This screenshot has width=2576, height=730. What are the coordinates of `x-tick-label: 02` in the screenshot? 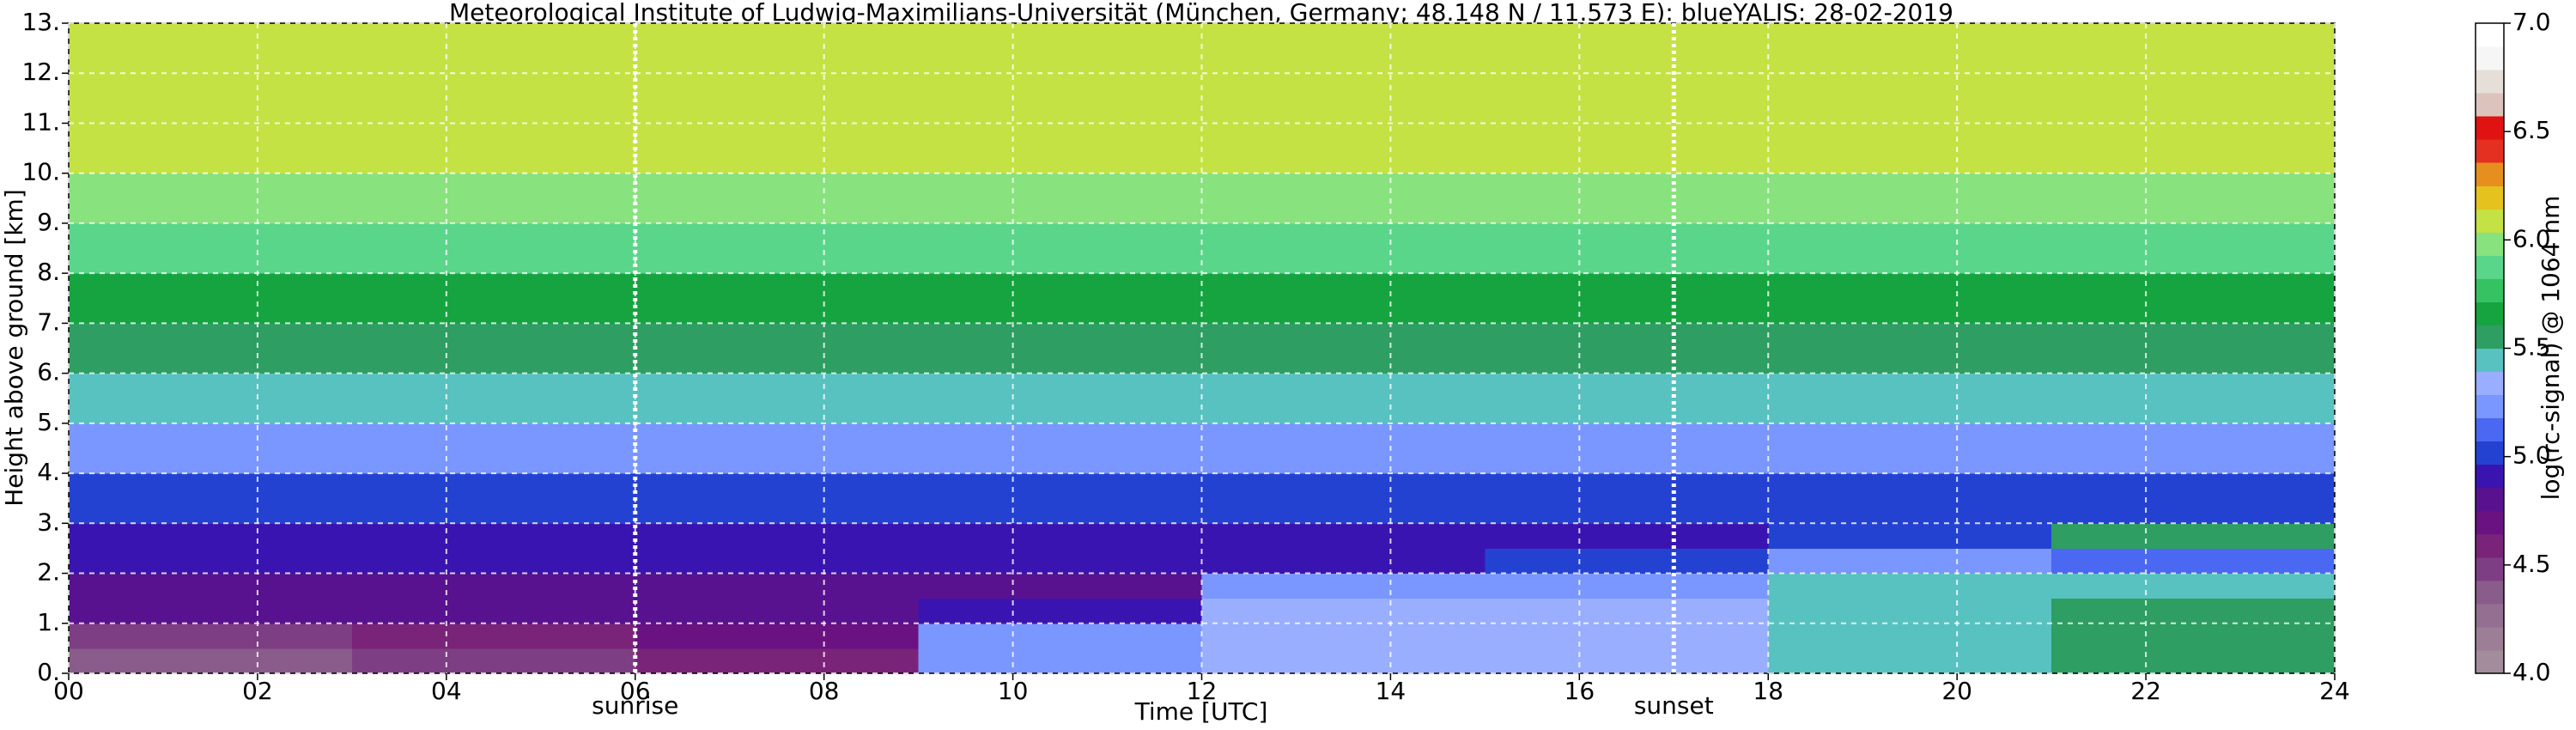 It's located at (258, 691).